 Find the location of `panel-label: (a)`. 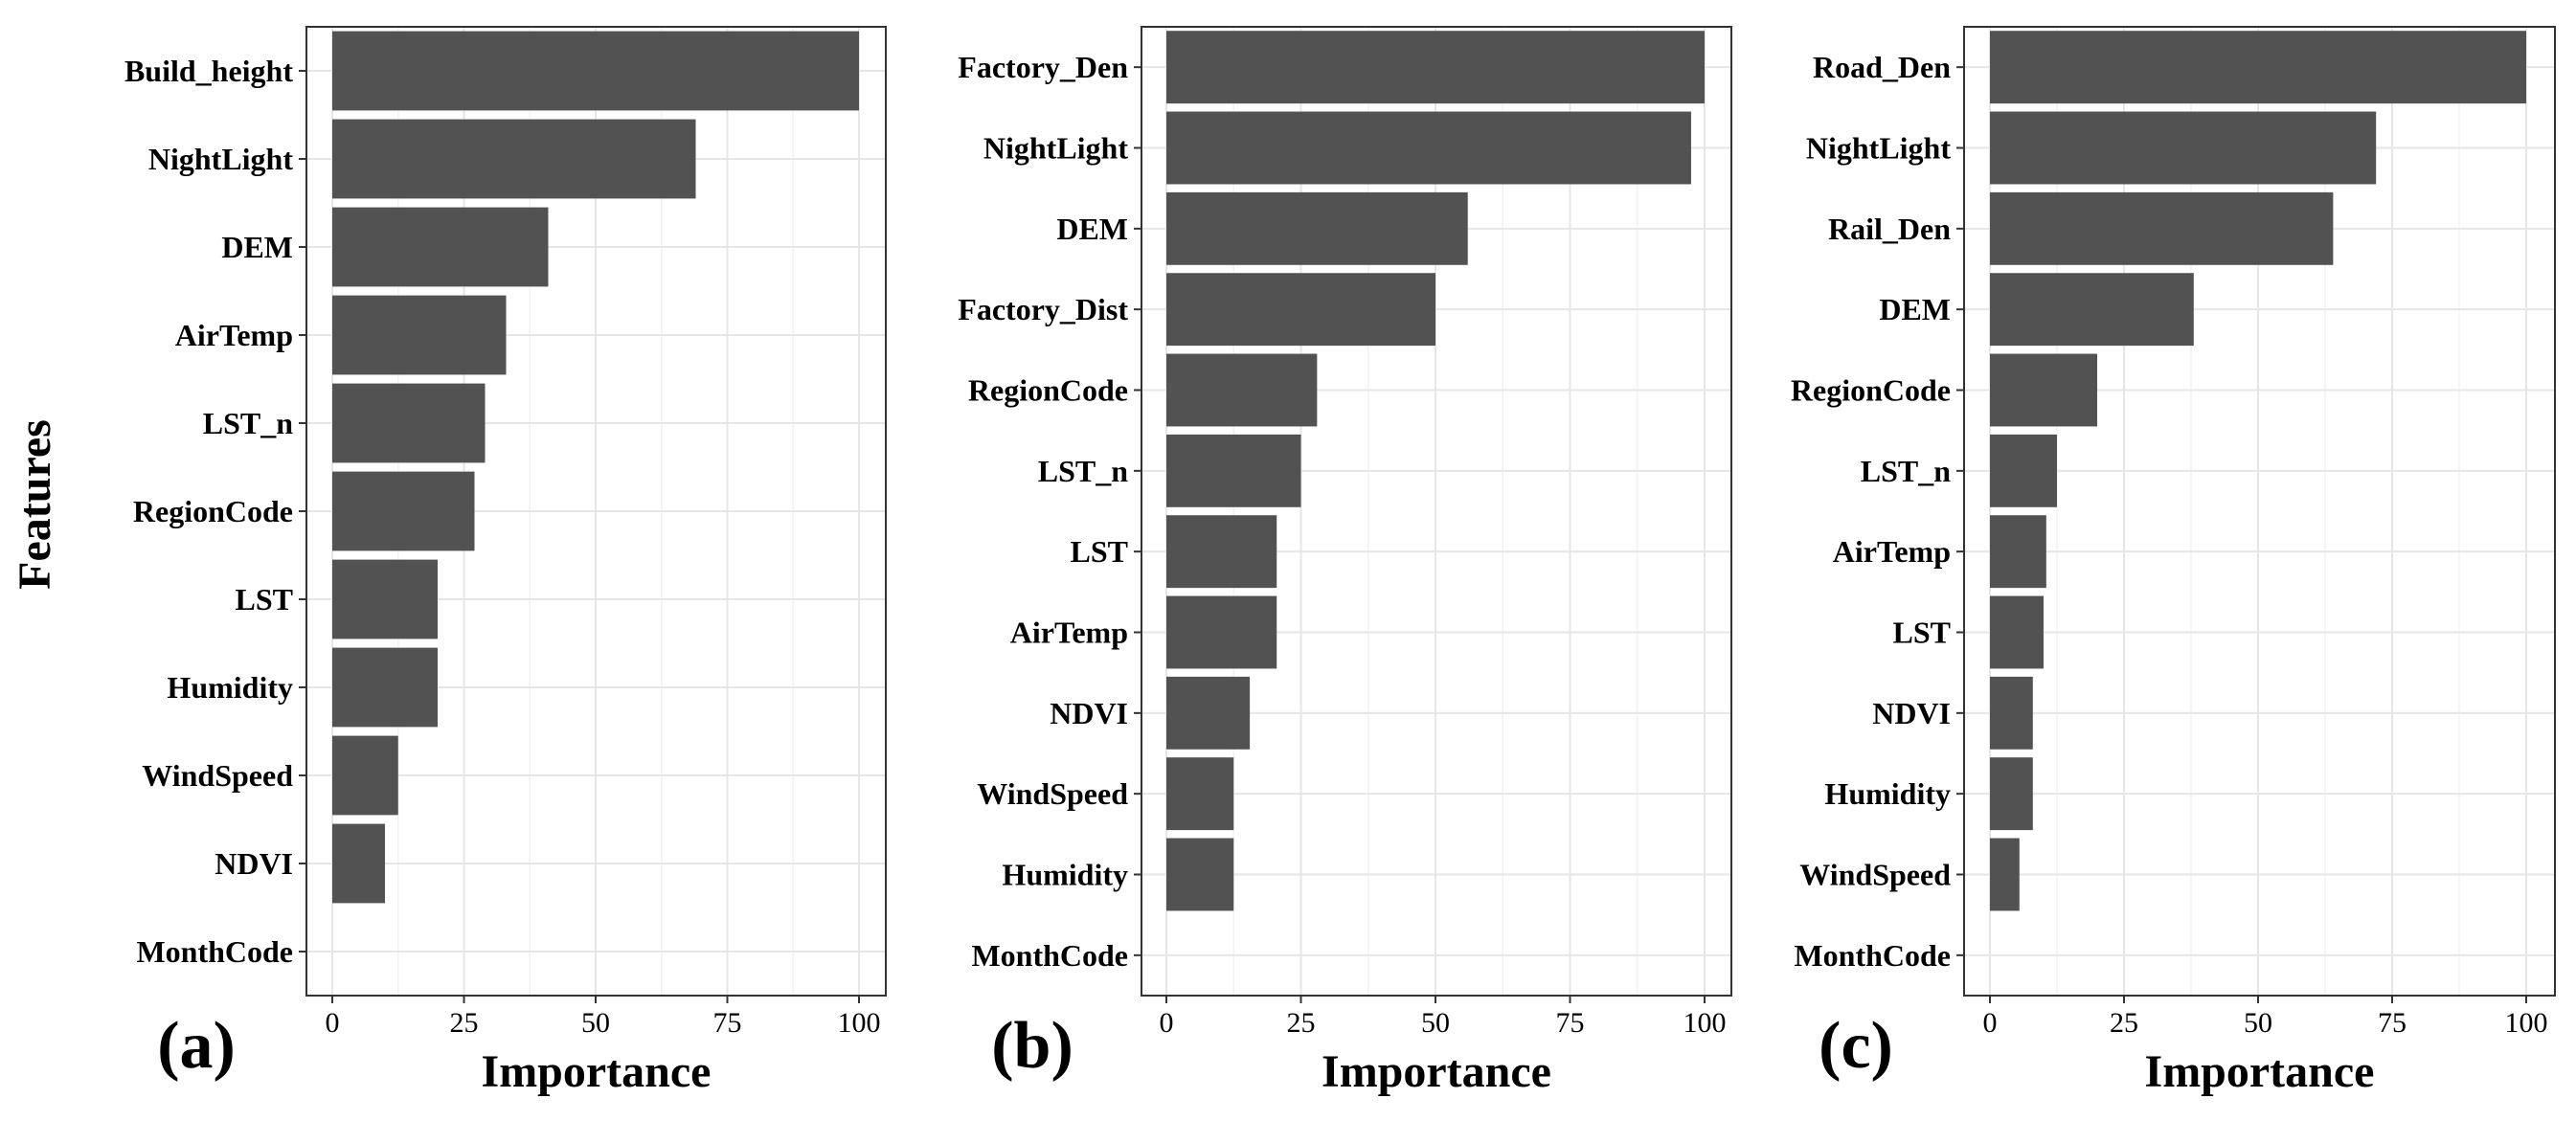

panel-label: (a) is located at coordinates (196, 1046).